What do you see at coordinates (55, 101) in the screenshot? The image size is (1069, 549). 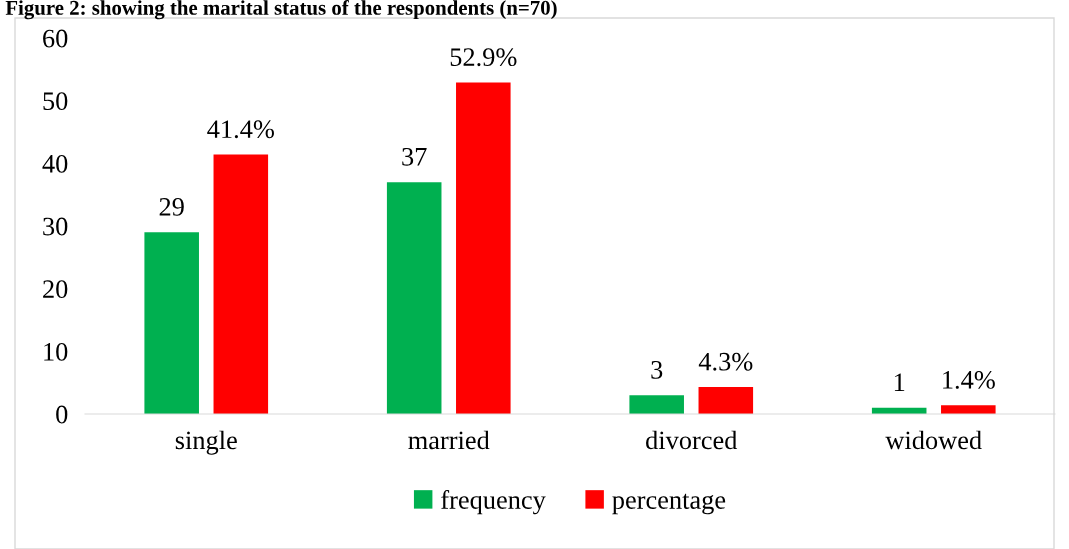 I see `y-tick-label: 50` at bounding box center [55, 101].